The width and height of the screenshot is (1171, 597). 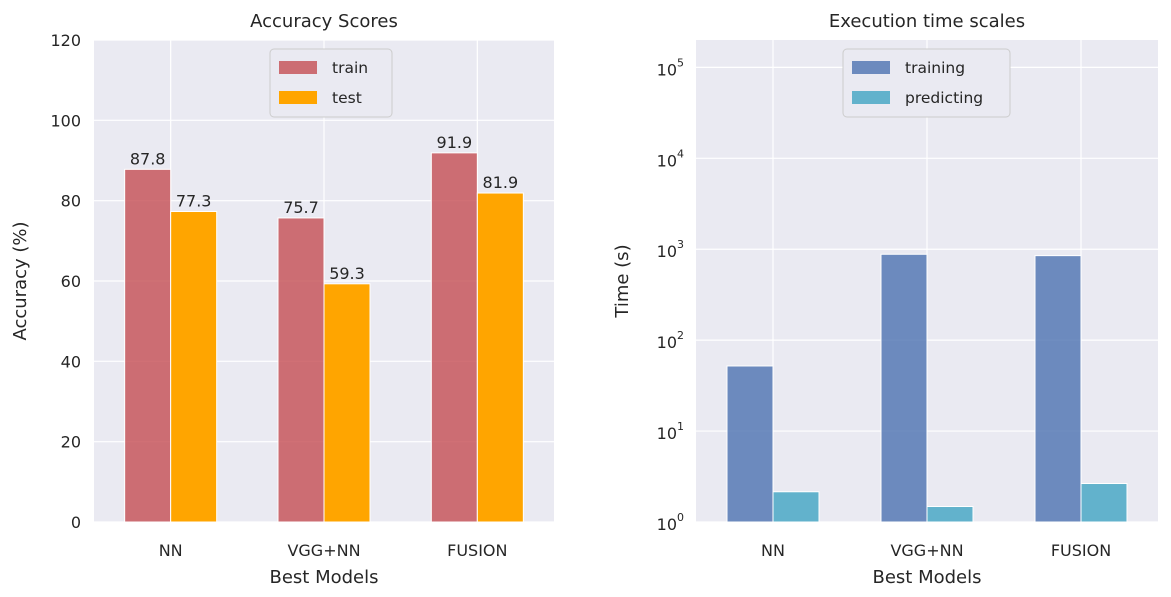 I want to click on legend-frame, so click(x=331, y=83).